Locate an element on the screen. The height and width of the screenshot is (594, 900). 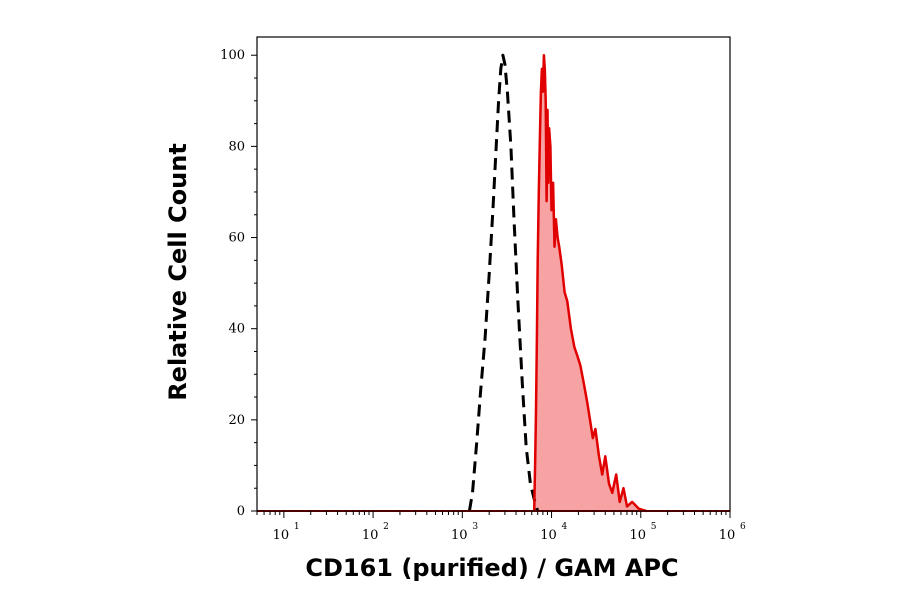
y-tick-label: 40 is located at coordinates (236, 329).